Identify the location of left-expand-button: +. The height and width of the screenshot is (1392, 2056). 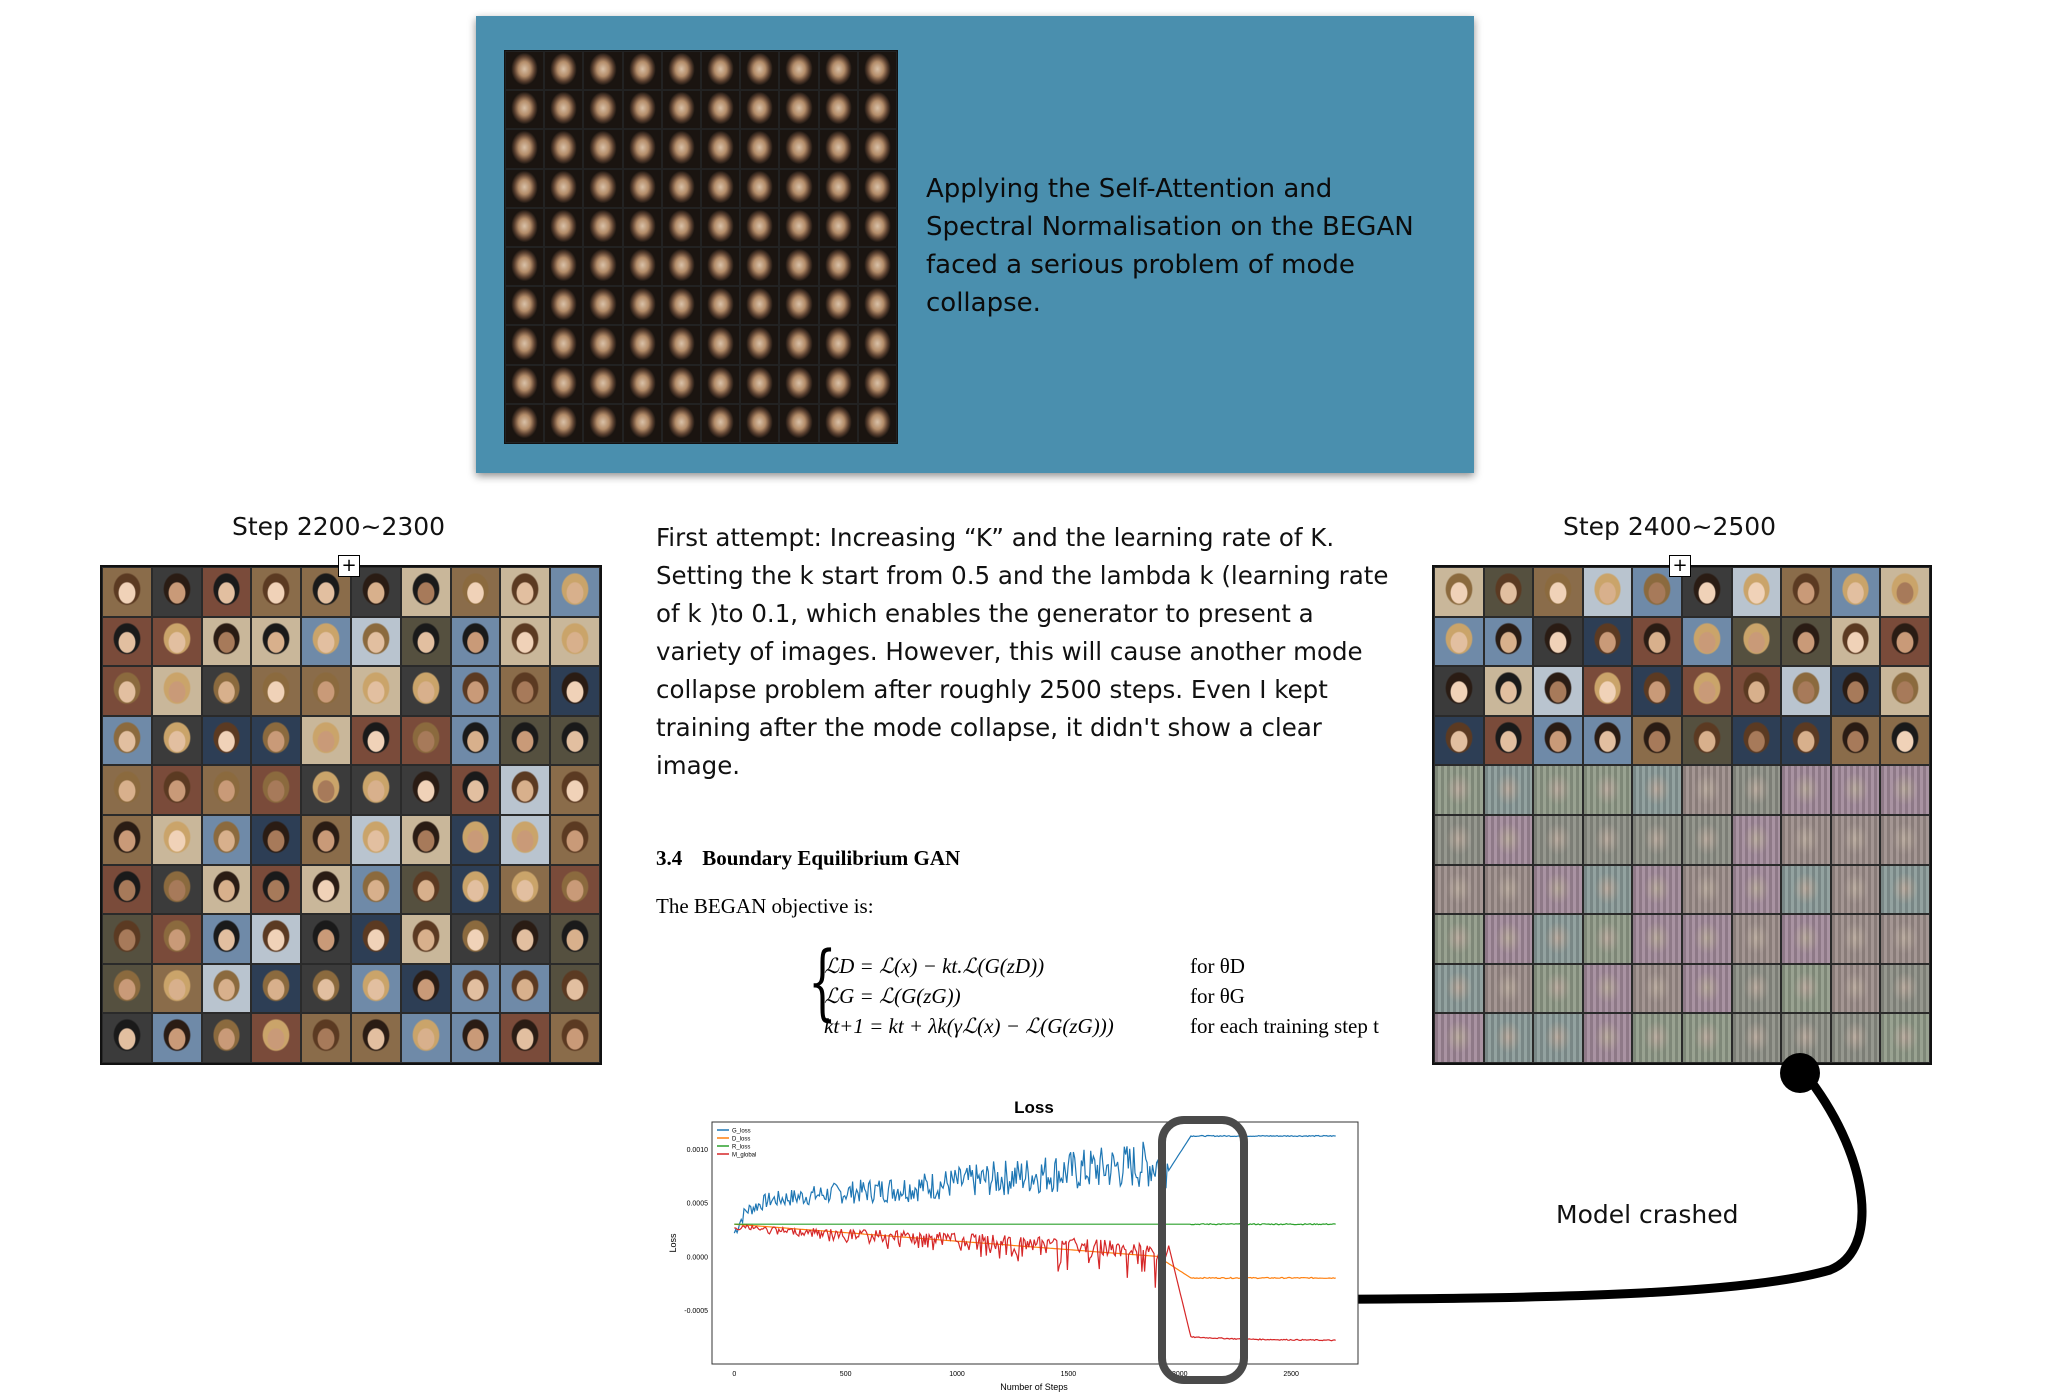
(349, 566).